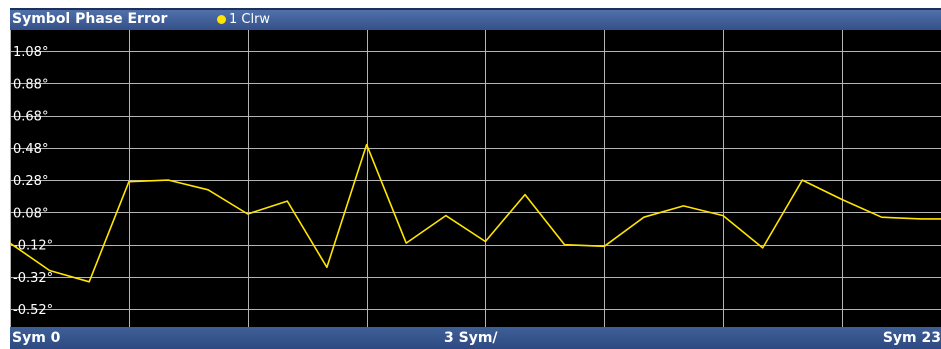 Image resolution: width=941 pixels, height=349 pixels. What do you see at coordinates (911, 338) in the screenshot?
I see `x-axis-end-label: Sym 23` at bounding box center [911, 338].